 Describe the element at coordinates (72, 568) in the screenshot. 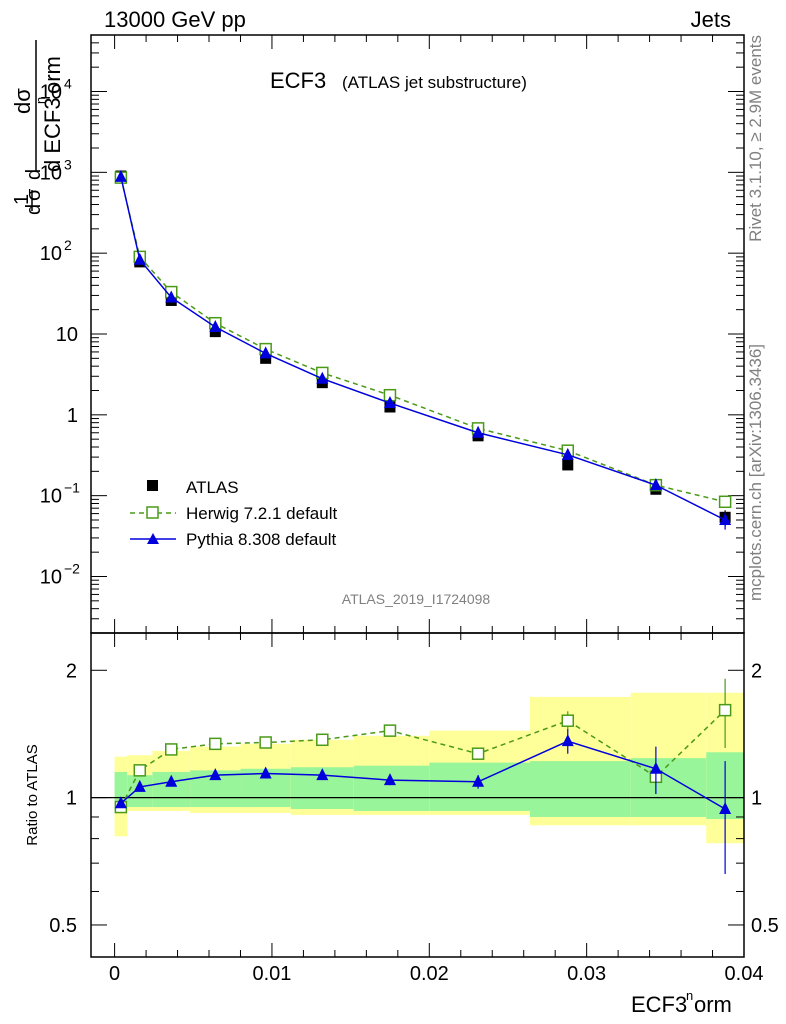

I see `y-tick-label-exp: −2` at that location.